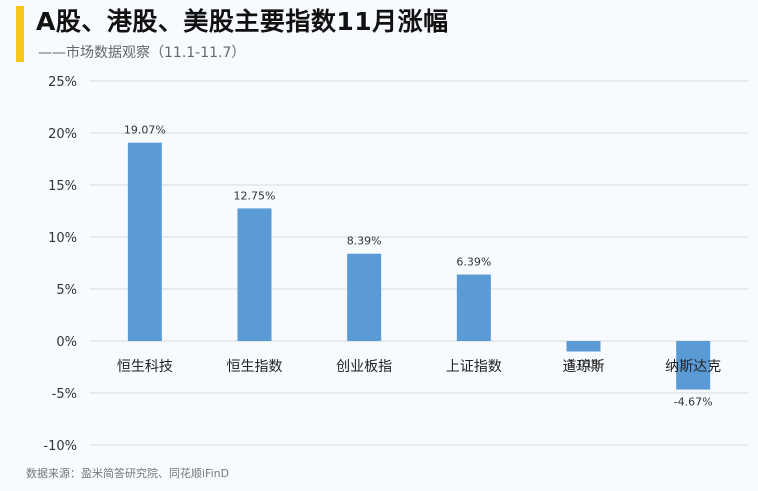 The width and height of the screenshot is (758, 491). What do you see at coordinates (66, 290) in the screenshot?
I see `y-tick-label: 5%` at bounding box center [66, 290].